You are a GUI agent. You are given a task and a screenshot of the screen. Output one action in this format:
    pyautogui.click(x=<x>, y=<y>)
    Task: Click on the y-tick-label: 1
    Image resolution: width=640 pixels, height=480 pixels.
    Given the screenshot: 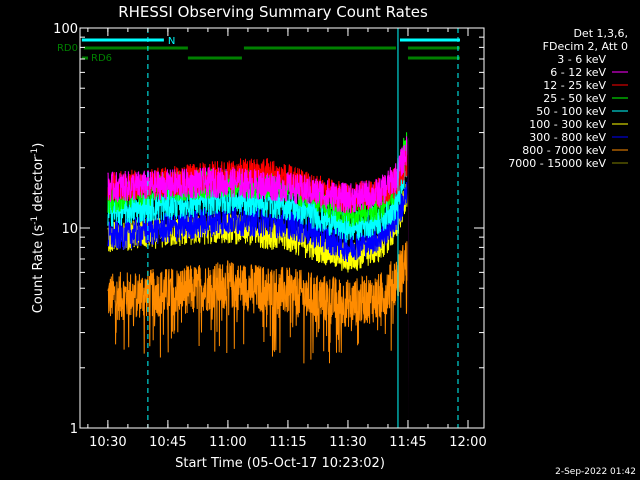 What is the action you would take?
    pyautogui.click(x=74, y=429)
    